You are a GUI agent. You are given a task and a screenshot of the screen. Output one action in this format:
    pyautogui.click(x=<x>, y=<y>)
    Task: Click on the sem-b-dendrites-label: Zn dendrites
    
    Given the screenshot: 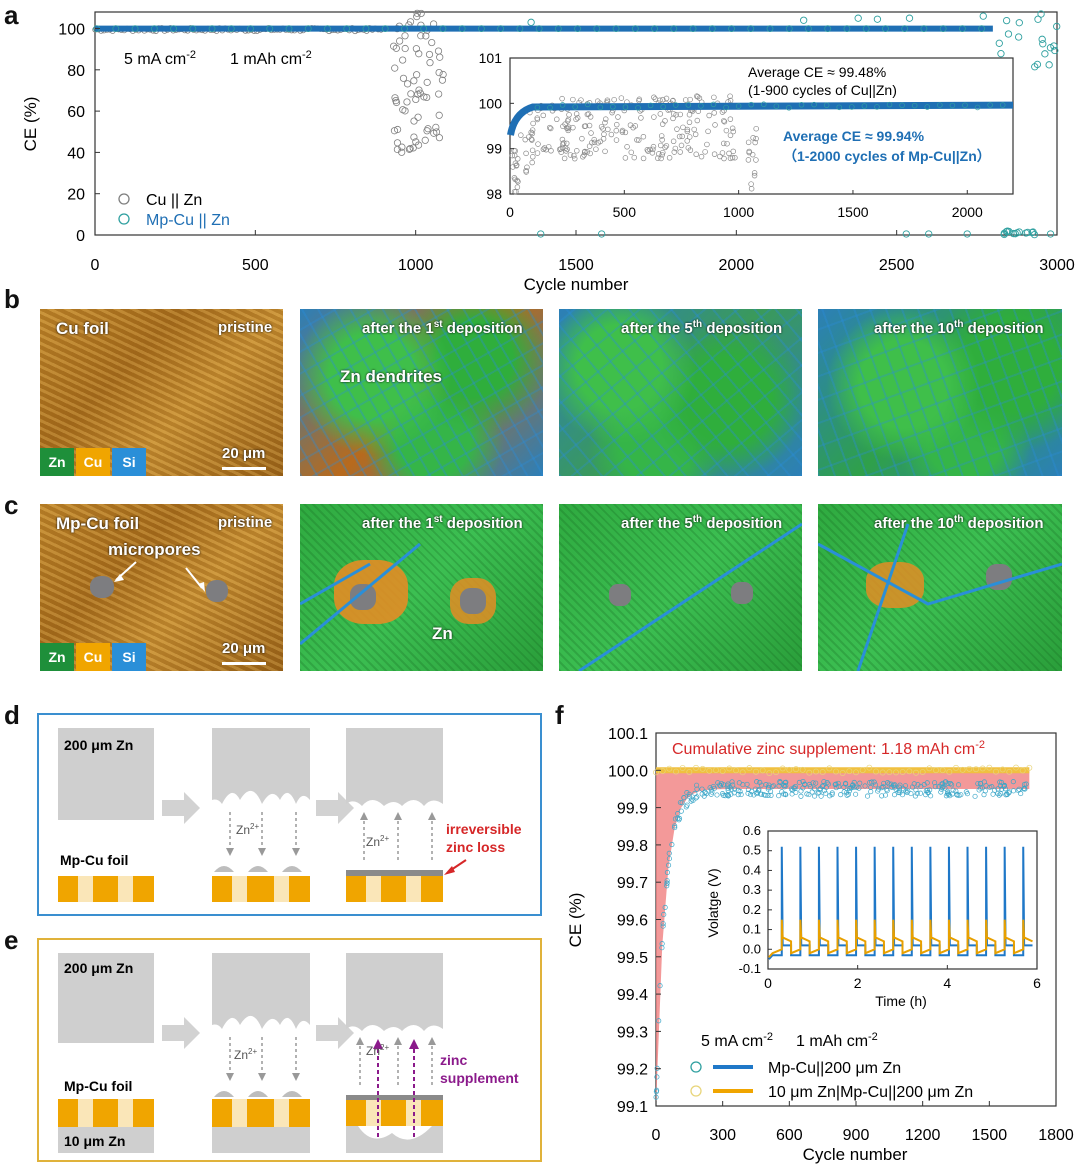 What is the action you would take?
    pyautogui.click(x=391, y=376)
    